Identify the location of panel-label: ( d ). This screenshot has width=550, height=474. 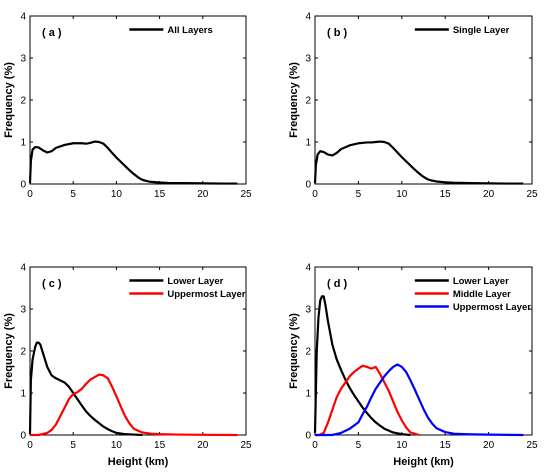
(337, 284).